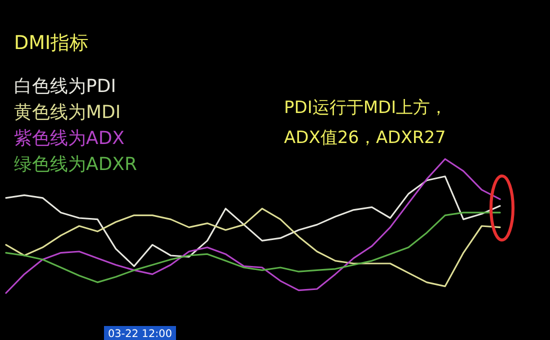  Describe the element at coordinates (51, 43) in the screenshot. I see `chart-title: DMI指标` at that location.